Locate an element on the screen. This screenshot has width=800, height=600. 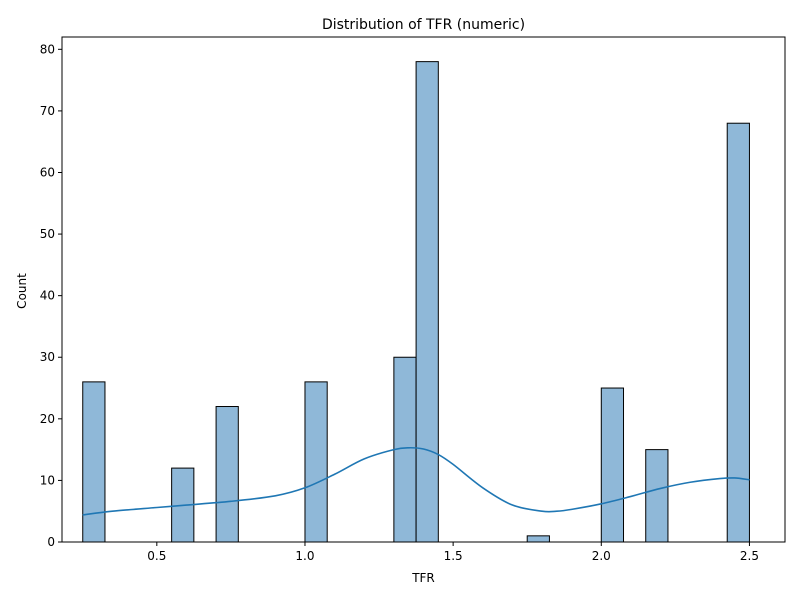
y-tick-label: 20 is located at coordinates (47, 419).